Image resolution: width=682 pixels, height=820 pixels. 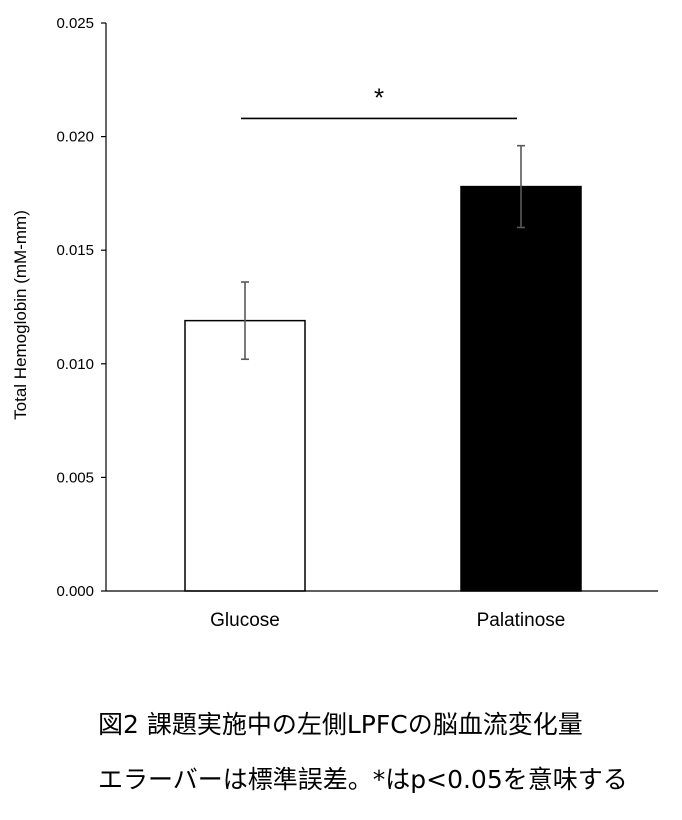 I want to click on y-tick-label: 0.010, so click(x=75, y=364).